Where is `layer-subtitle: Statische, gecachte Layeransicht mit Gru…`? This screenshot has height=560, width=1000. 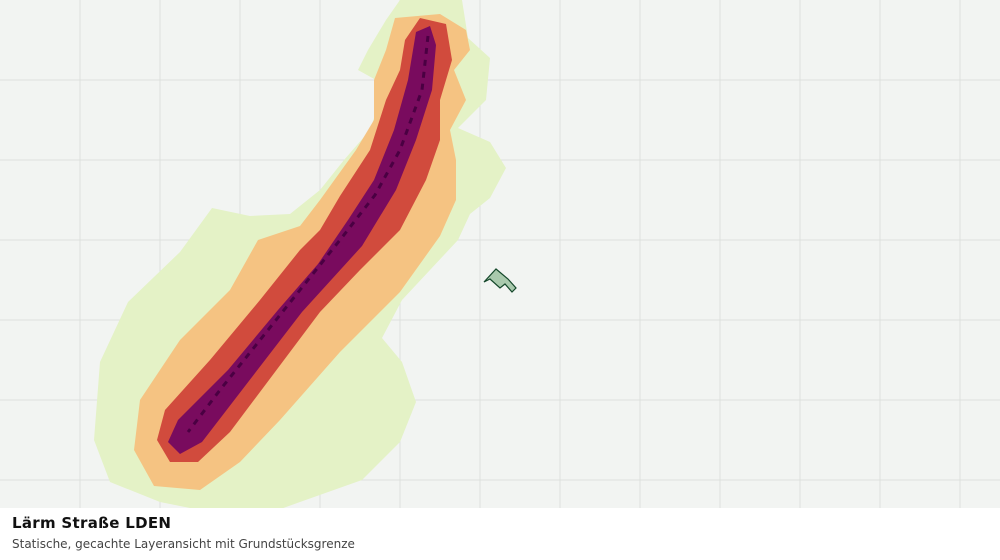 layer-subtitle: Statische, gecachte Layeransicht mit Gru… is located at coordinates (183, 544).